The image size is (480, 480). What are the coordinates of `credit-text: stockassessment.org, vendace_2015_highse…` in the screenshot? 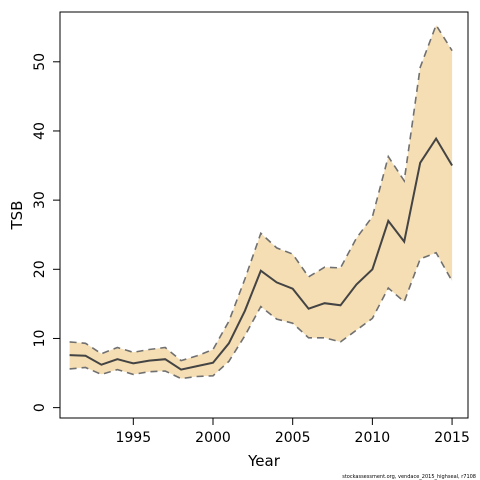 It's located at (409, 477).